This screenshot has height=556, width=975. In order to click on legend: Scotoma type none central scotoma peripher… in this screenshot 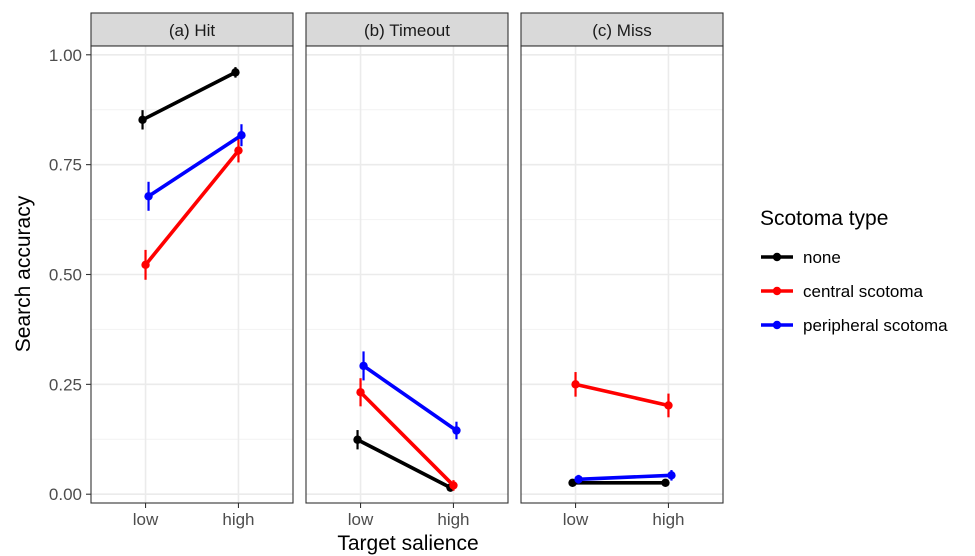, I will do `click(854, 271)`.